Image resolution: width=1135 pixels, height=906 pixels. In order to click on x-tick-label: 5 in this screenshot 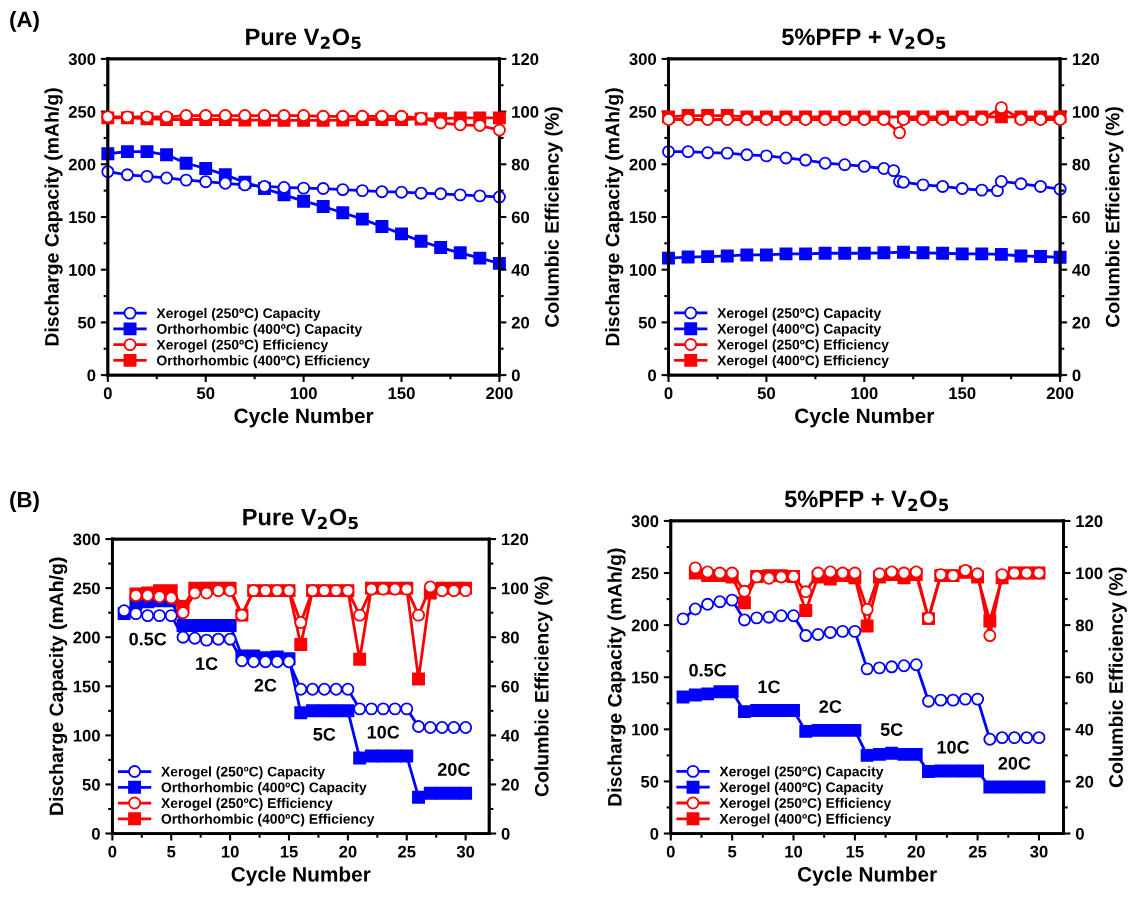, I will do `click(732, 851)`.